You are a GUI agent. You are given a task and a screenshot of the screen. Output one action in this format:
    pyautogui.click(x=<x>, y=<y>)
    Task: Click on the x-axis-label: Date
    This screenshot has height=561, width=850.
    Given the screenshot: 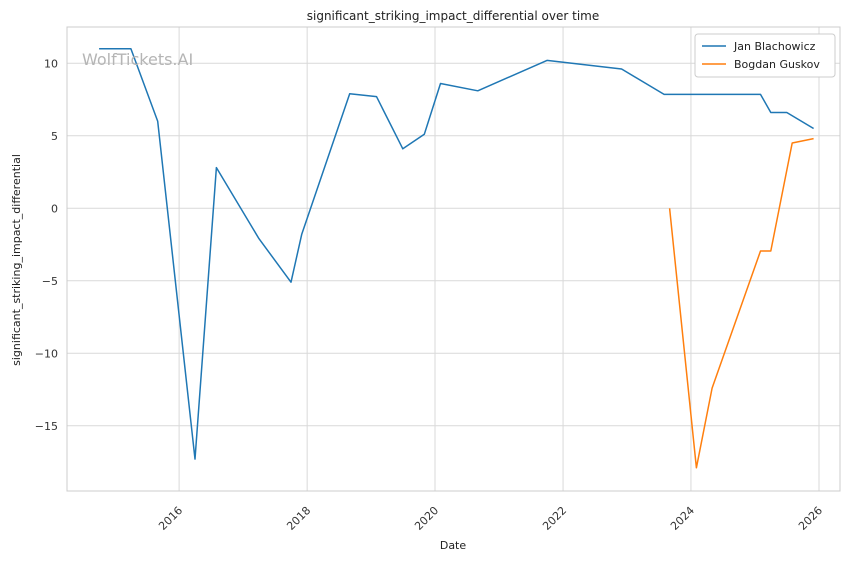 What is the action you would take?
    pyautogui.click(x=453, y=545)
    